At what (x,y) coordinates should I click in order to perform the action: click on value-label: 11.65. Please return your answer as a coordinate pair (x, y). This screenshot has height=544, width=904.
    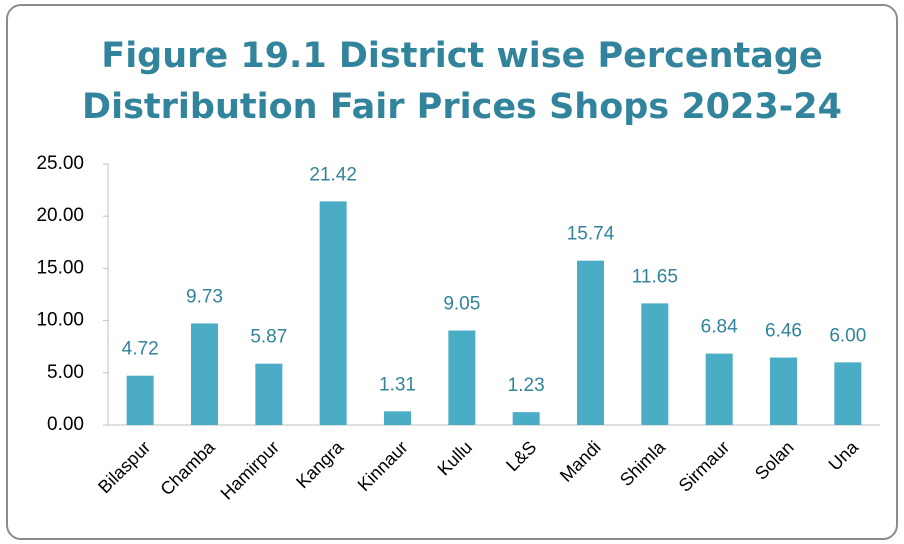
    Looking at the image, I should click on (655, 276).